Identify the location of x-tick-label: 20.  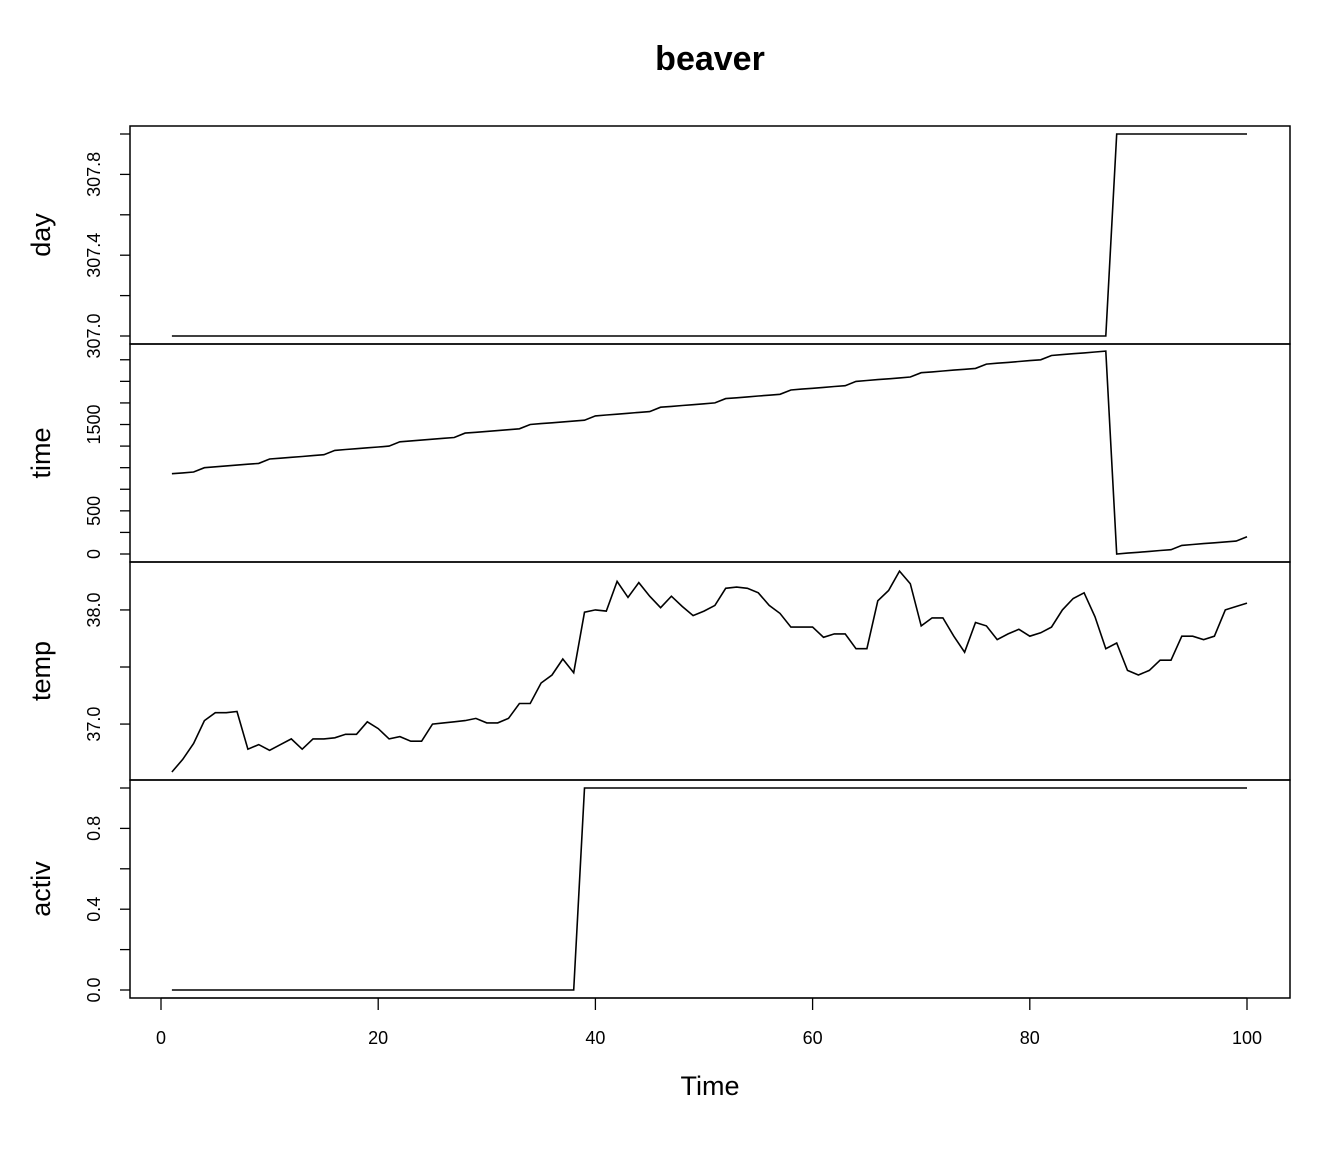
(378, 1038).